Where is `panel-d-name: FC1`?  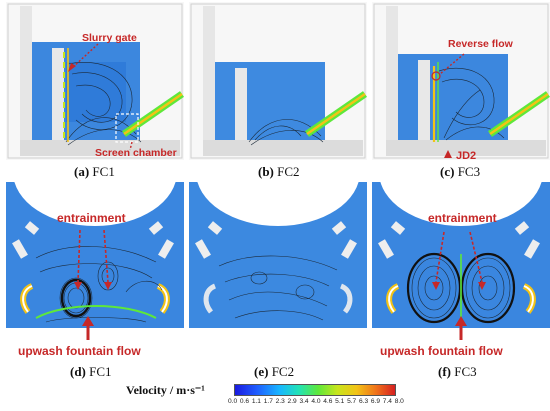
panel-d-name: FC1 is located at coordinates (100, 371).